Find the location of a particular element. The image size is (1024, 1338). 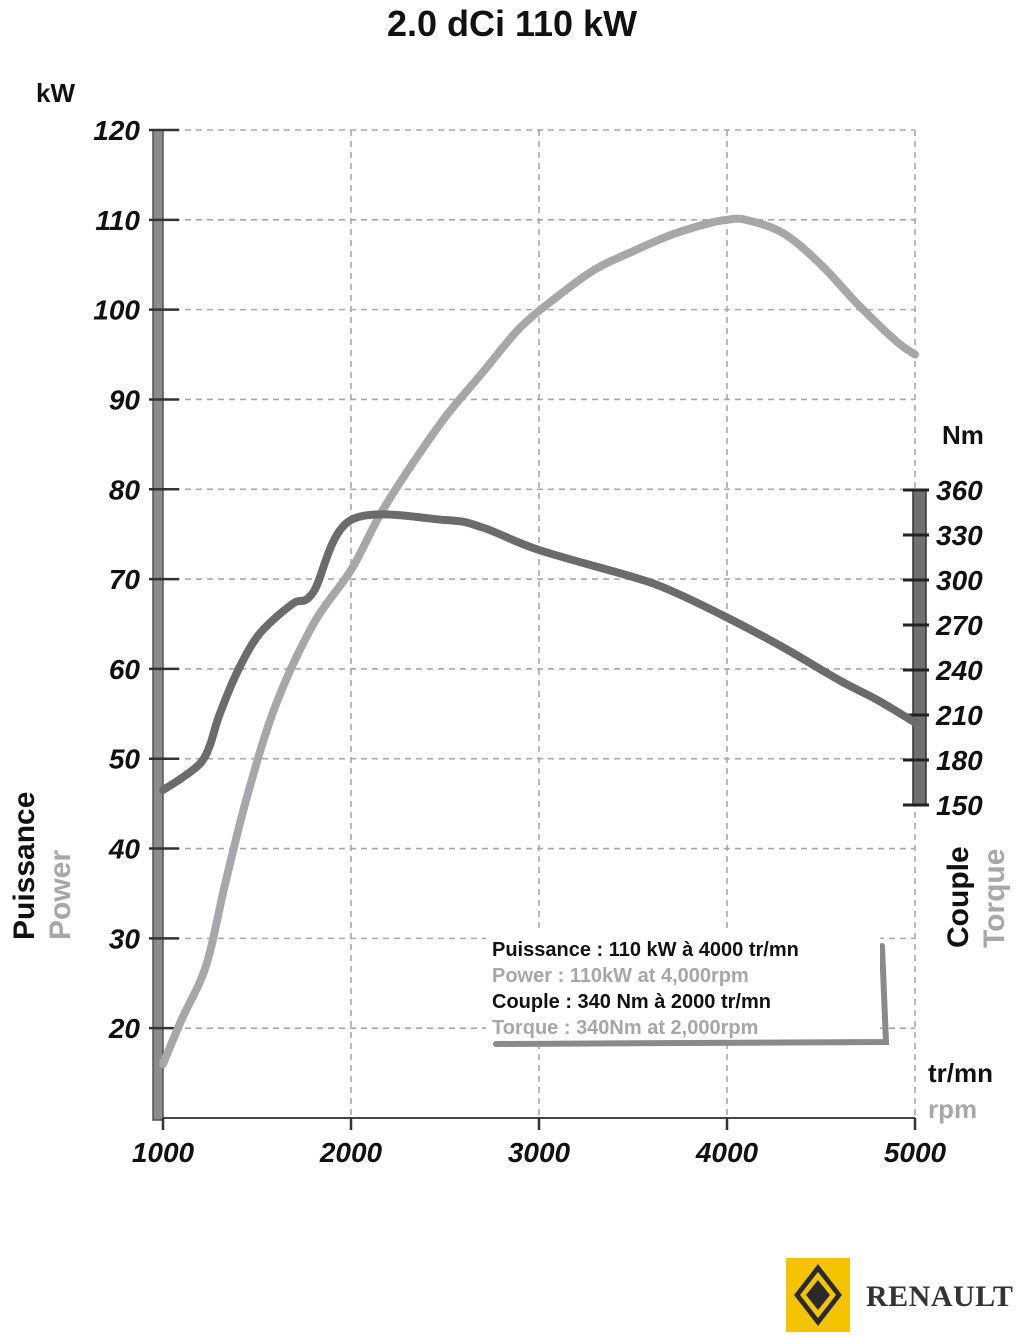

y-right-tick-label: 270 is located at coordinates (959, 625).